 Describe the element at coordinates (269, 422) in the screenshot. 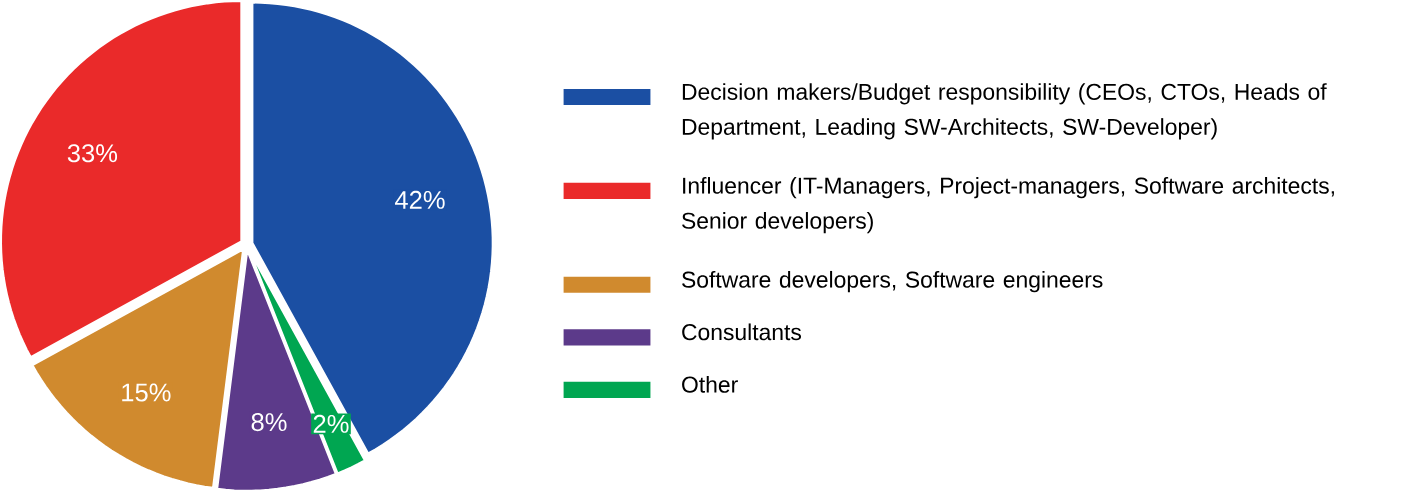

I see `data-label: 8%` at that location.